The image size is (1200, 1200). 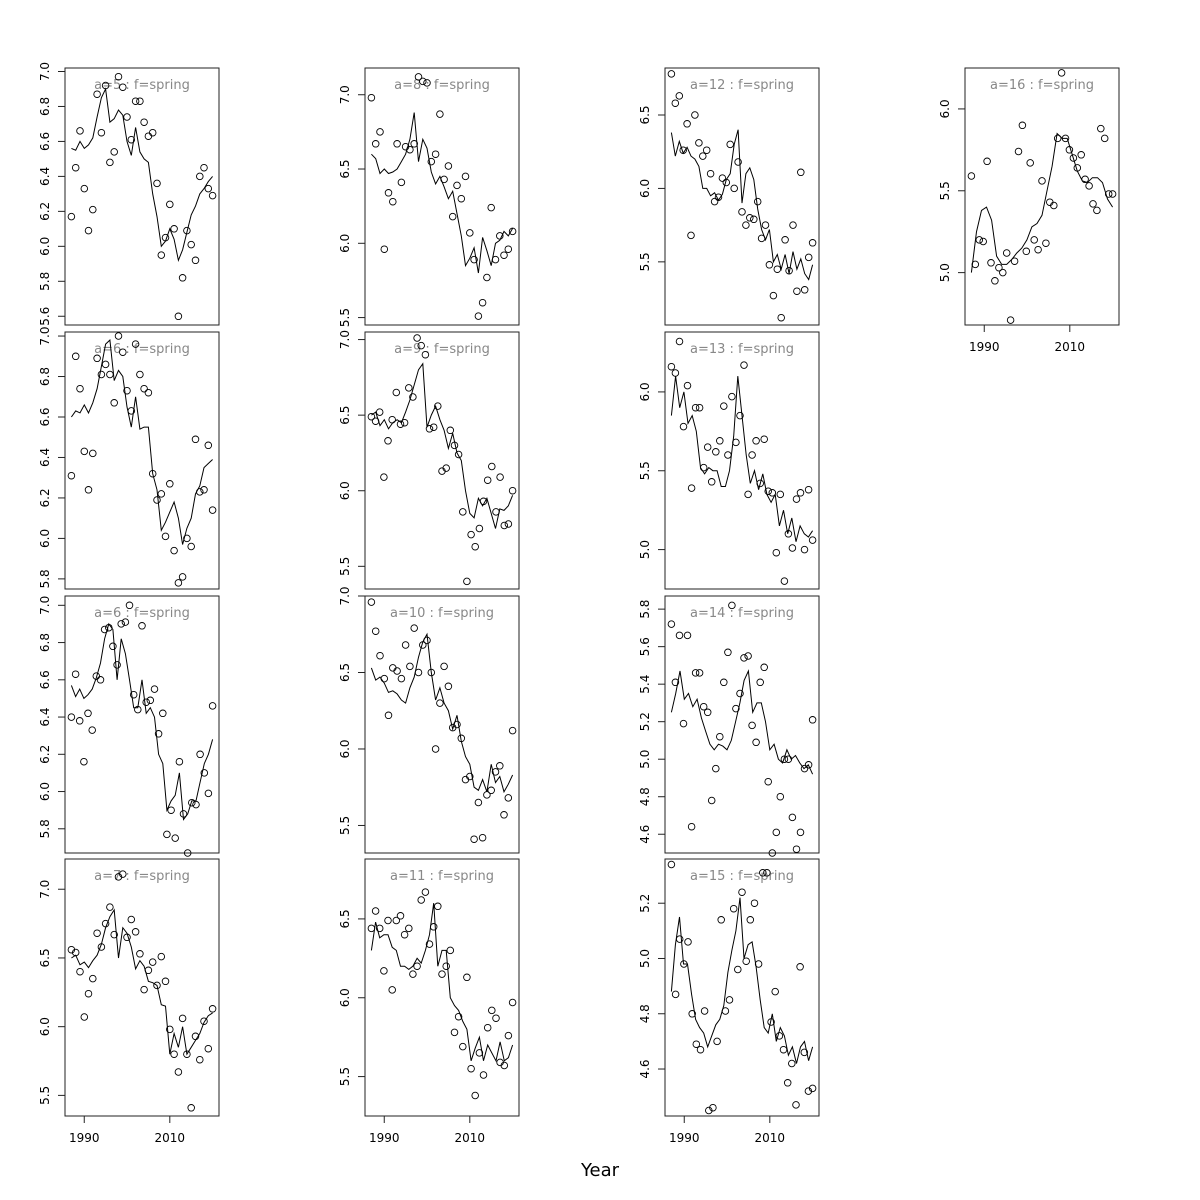 I want to click on y-tick-label: 6.5, so click(x=45, y=957).